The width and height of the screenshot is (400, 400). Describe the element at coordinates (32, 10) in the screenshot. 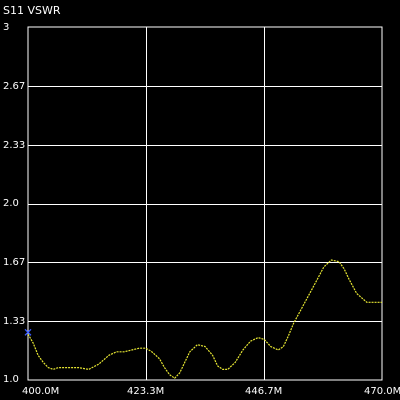

I see `chart-title: S11 VSWR` at that location.